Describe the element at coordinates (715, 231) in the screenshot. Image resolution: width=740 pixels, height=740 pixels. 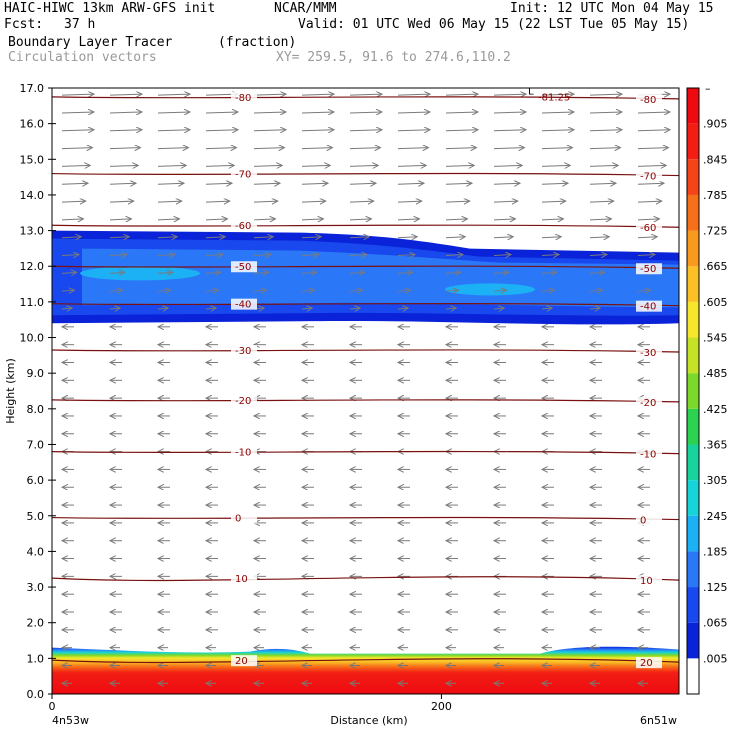
I see `colorbar-label: .725` at that location.